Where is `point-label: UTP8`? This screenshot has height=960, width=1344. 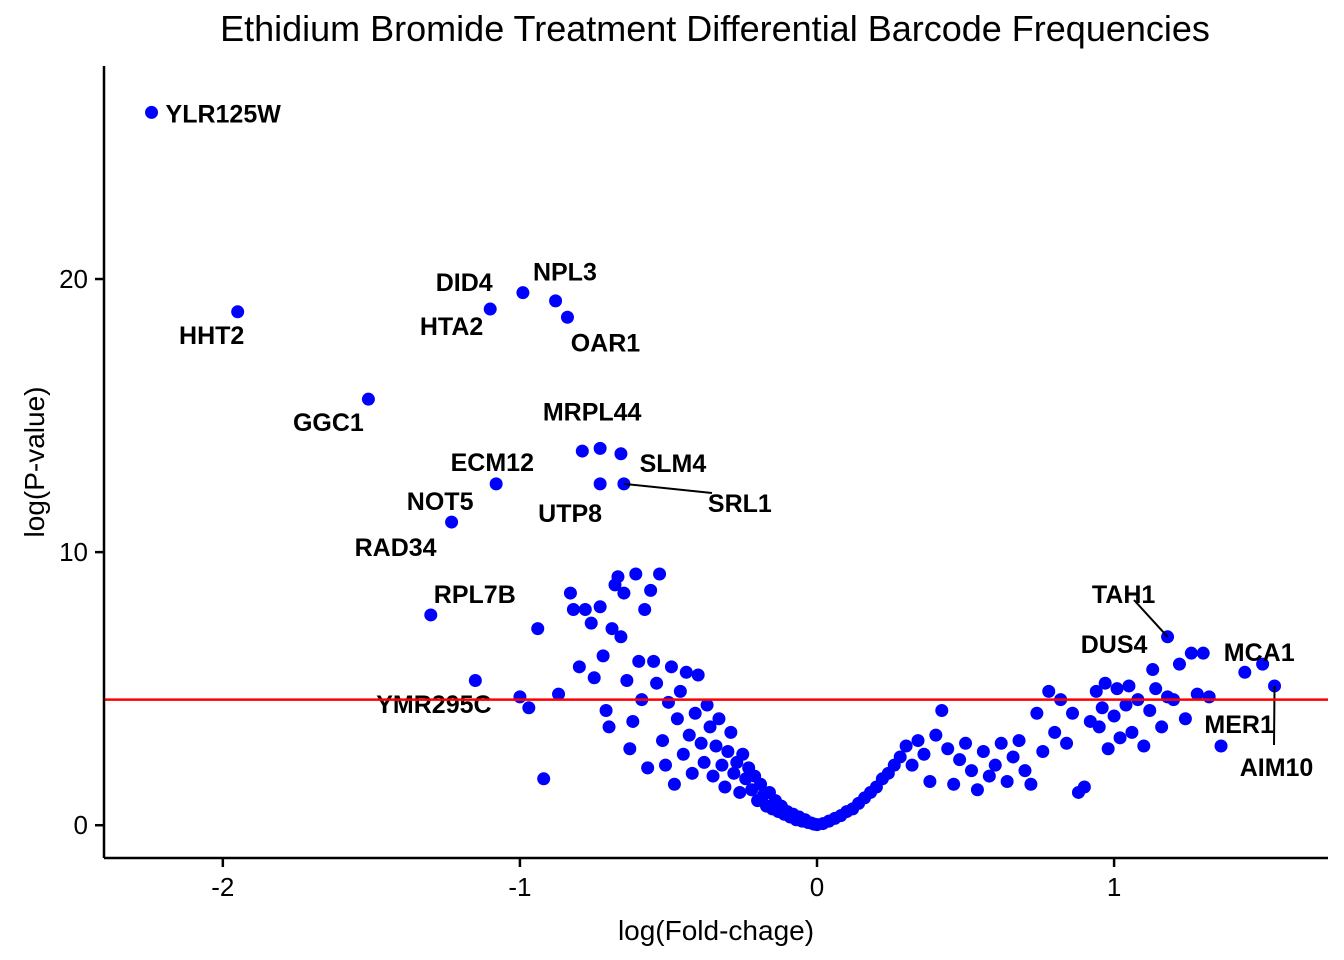
point-label: UTP8 is located at coordinates (570, 514).